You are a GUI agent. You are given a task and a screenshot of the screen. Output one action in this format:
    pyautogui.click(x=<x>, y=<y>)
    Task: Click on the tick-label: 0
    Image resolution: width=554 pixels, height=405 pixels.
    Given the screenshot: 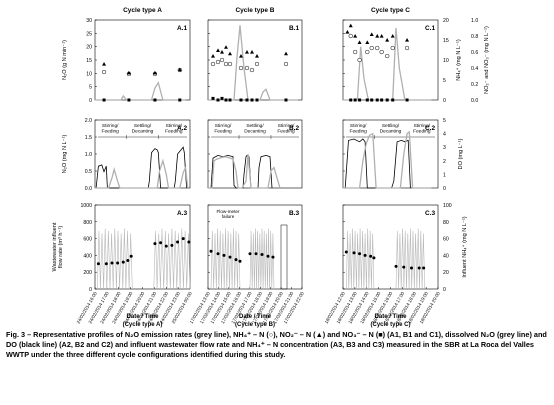 What is the action you would take?
    pyautogui.click(x=90, y=290)
    